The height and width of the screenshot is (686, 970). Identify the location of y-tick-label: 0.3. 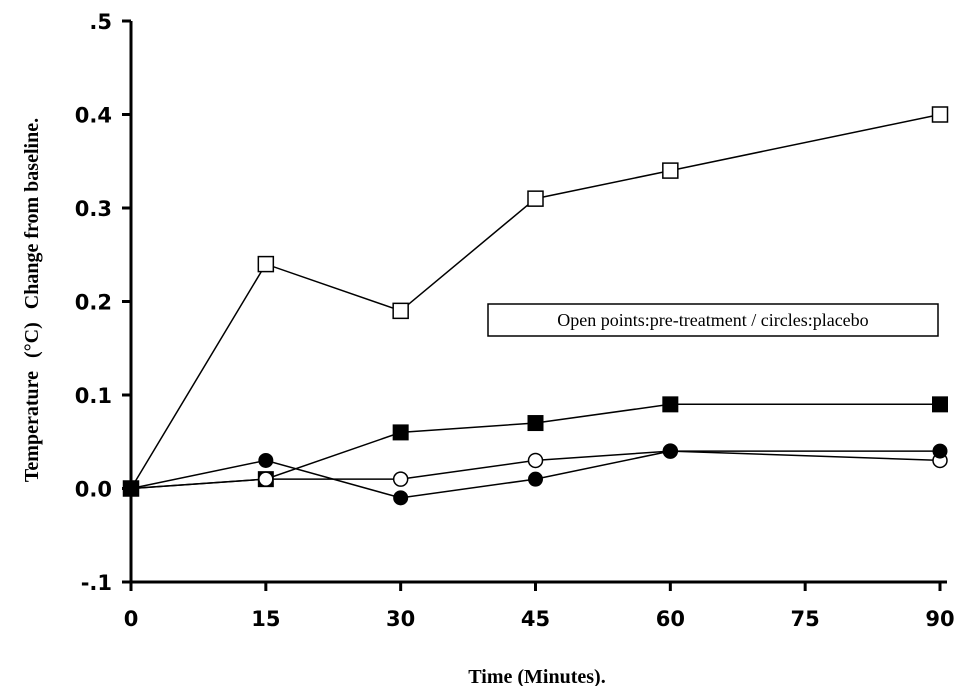
(93, 209).